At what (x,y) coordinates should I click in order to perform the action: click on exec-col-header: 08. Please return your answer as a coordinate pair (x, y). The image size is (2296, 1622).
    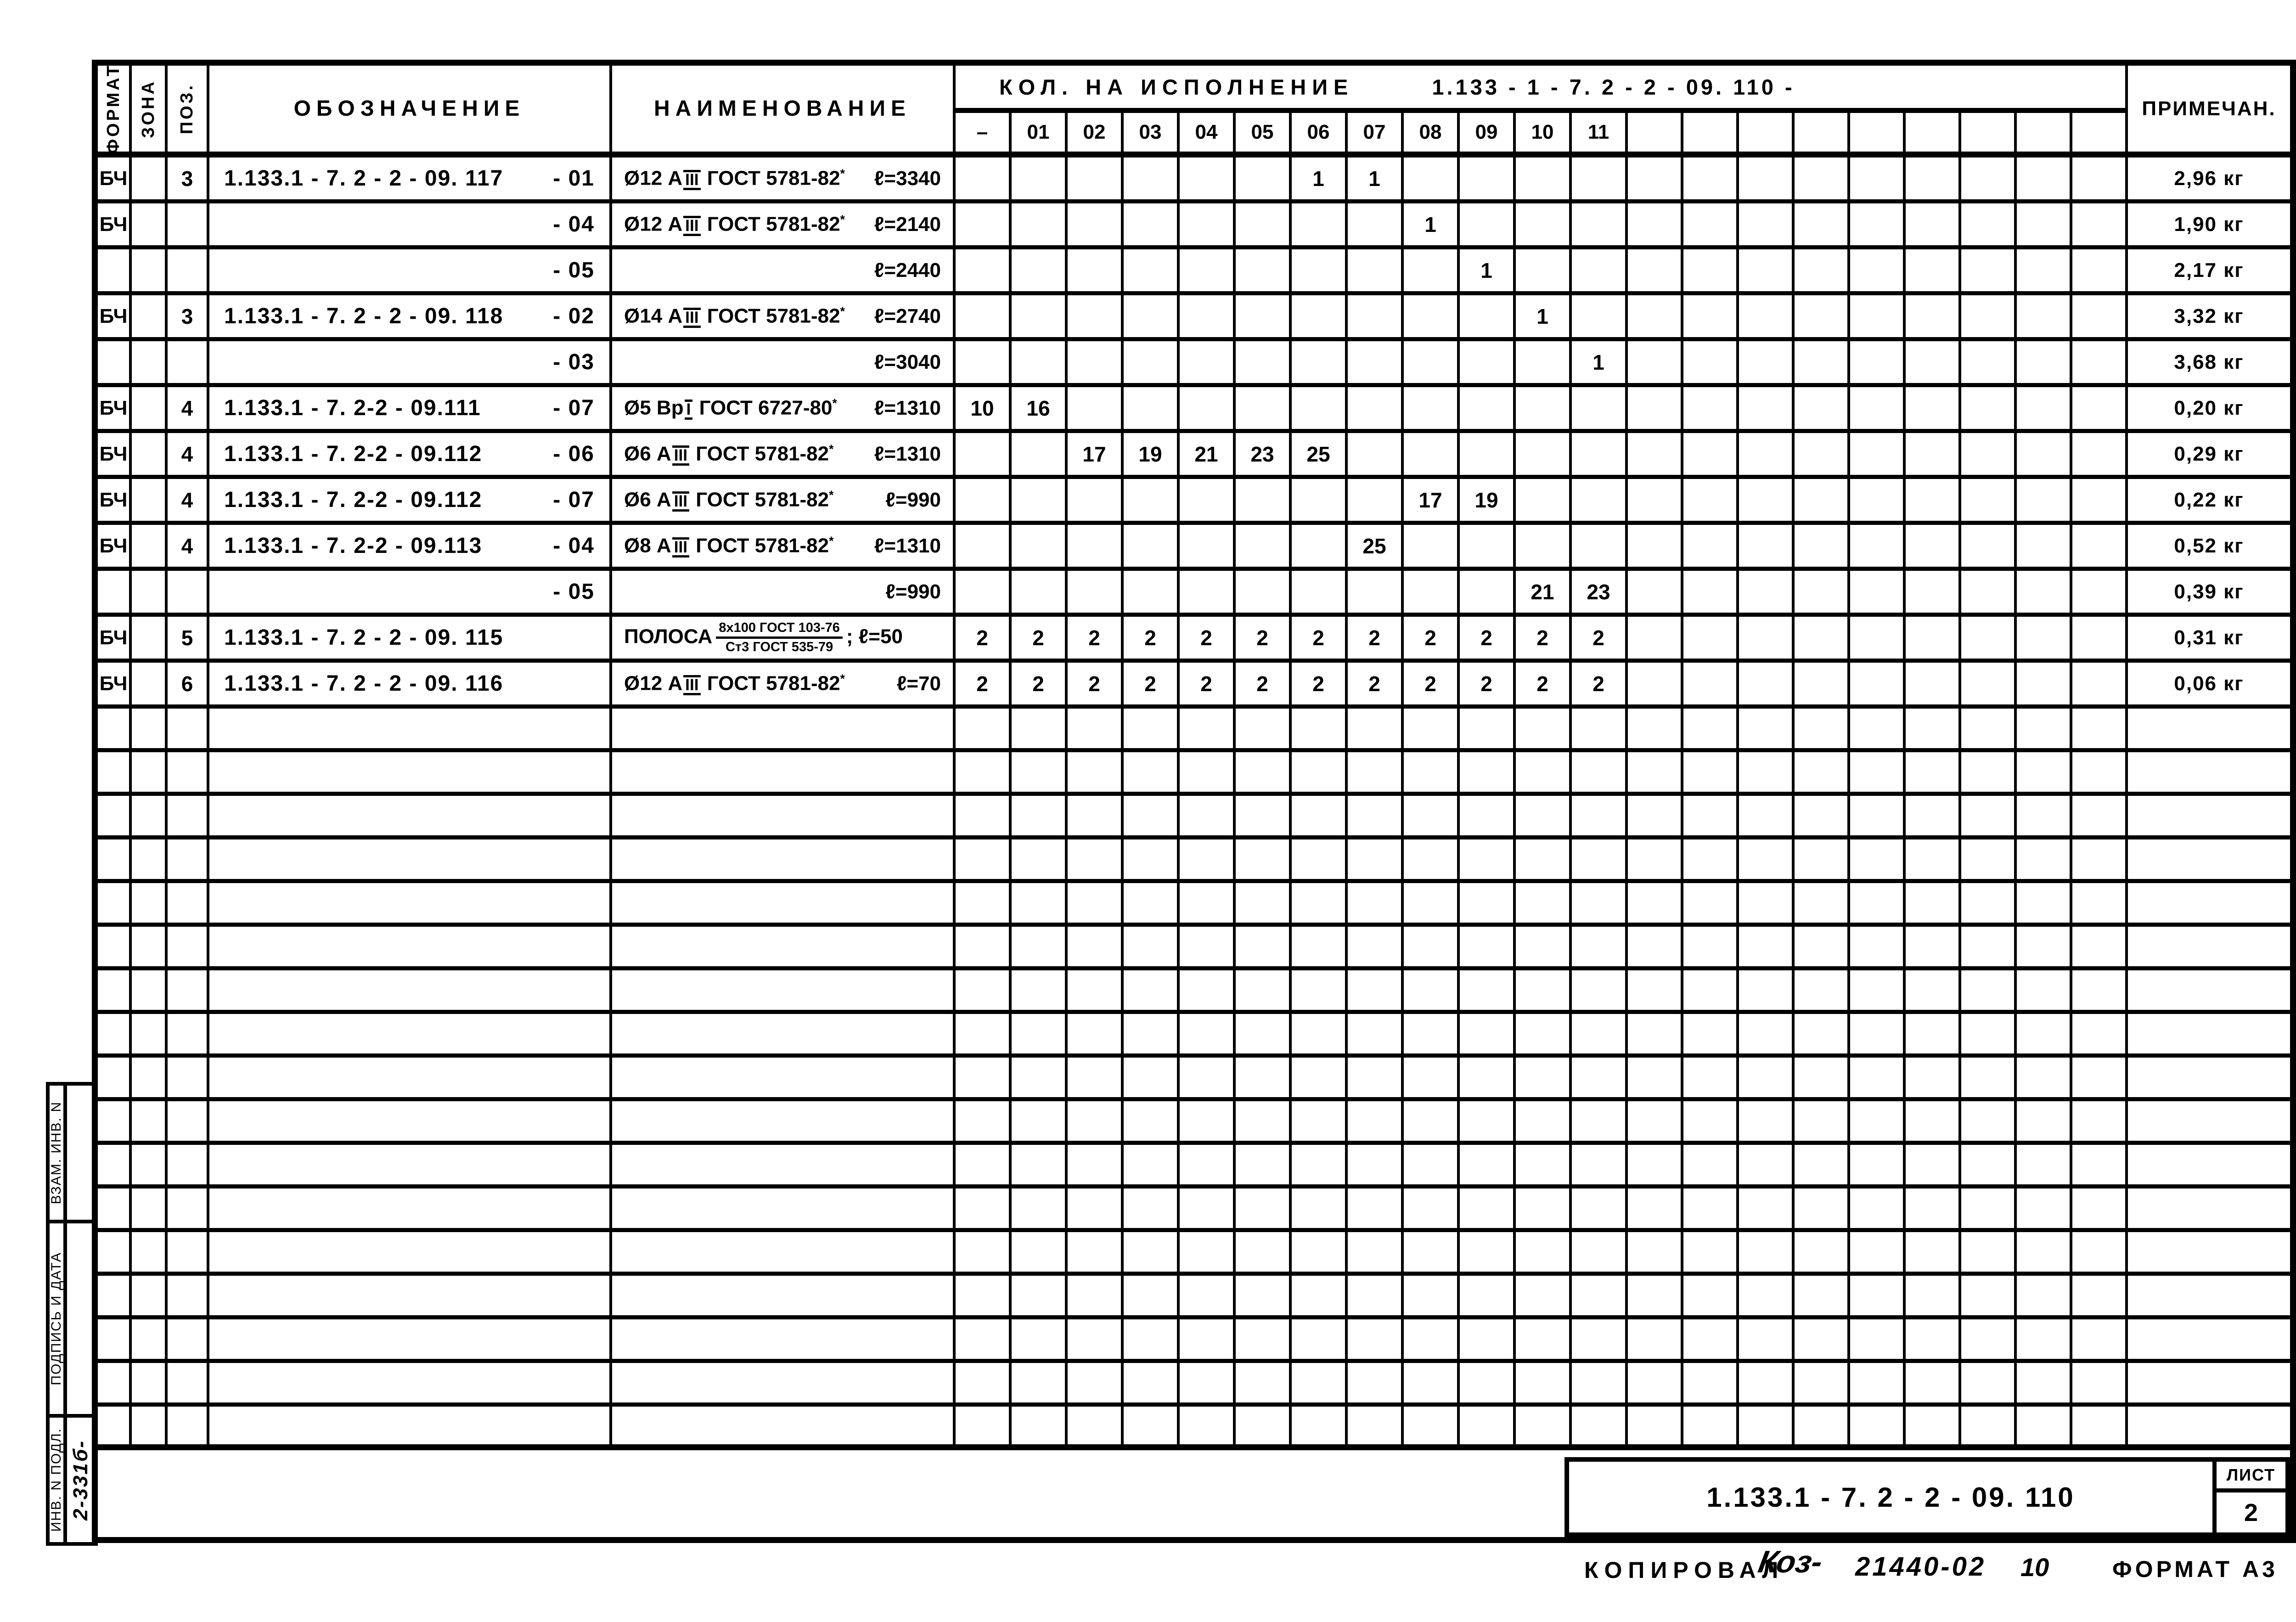
    Looking at the image, I should click on (1432, 135).